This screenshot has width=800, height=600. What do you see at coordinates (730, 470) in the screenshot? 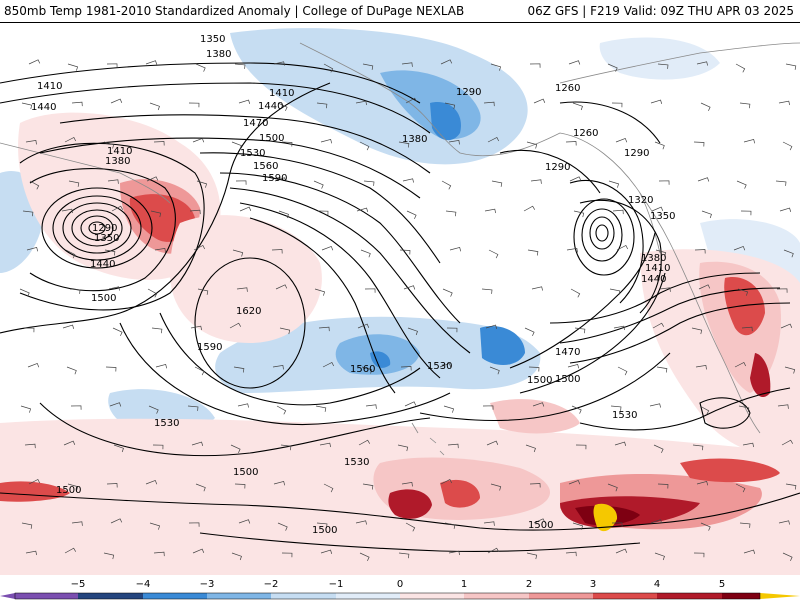
I see `warm-anomaly-east-strip` at bounding box center [730, 470].